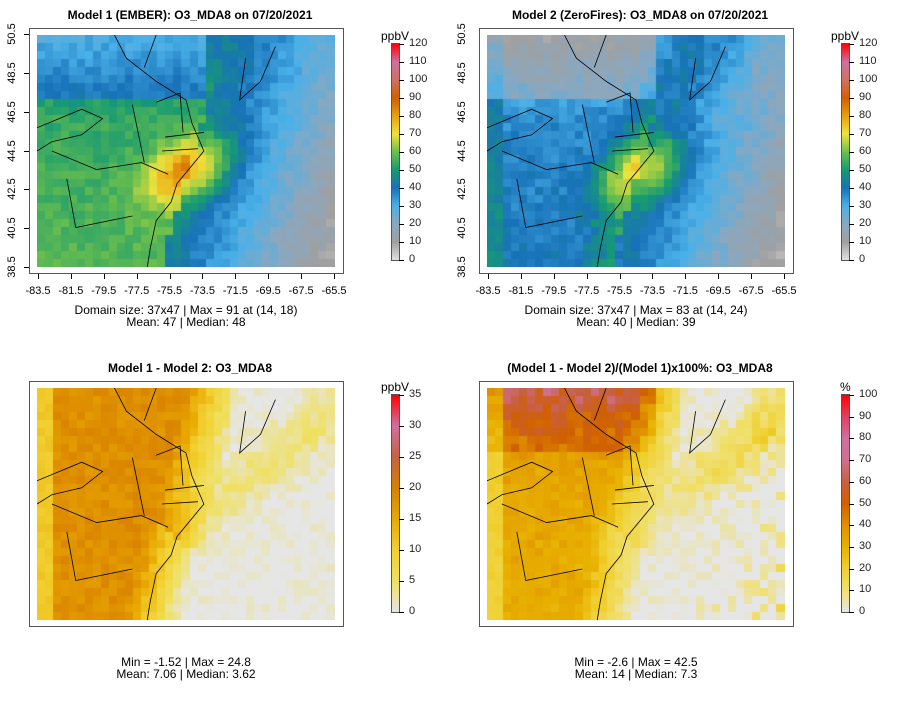 The height and width of the screenshot is (706, 900). What do you see at coordinates (636, 662) in the screenshot?
I see `stats-line: Min = -2.6 | Max = 42.5` at bounding box center [636, 662].